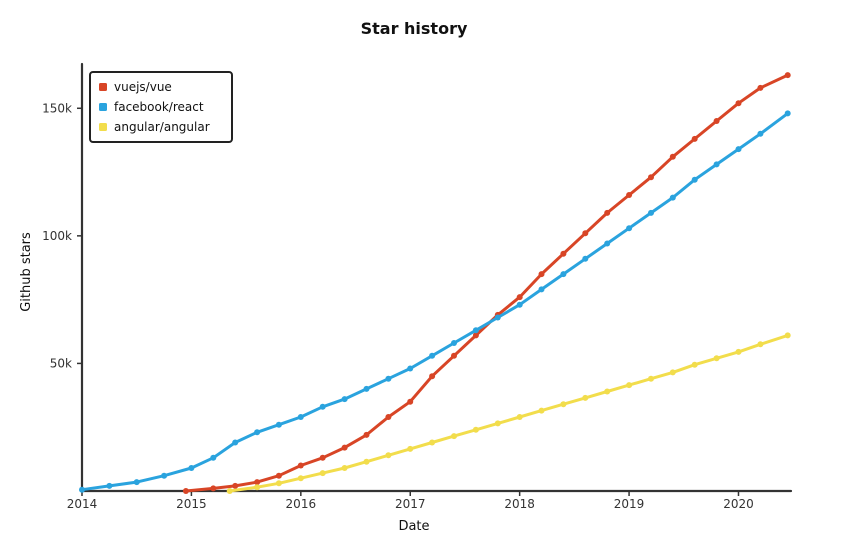 The width and height of the screenshot is (846, 546). What do you see at coordinates (57, 236) in the screenshot?
I see `y-tick-label: 100k` at bounding box center [57, 236].